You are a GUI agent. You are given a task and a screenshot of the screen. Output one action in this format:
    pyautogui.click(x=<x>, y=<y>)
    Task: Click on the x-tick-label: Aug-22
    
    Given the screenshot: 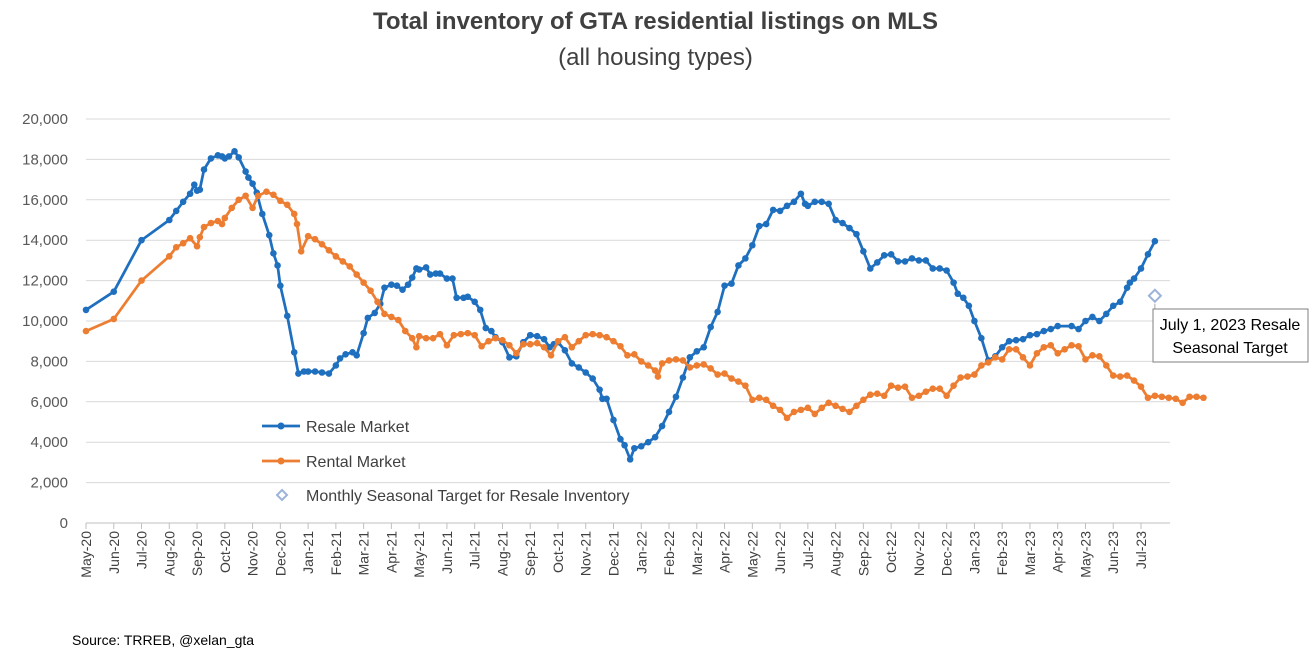 What is the action you would take?
    pyautogui.click(x=836, y=553)
    